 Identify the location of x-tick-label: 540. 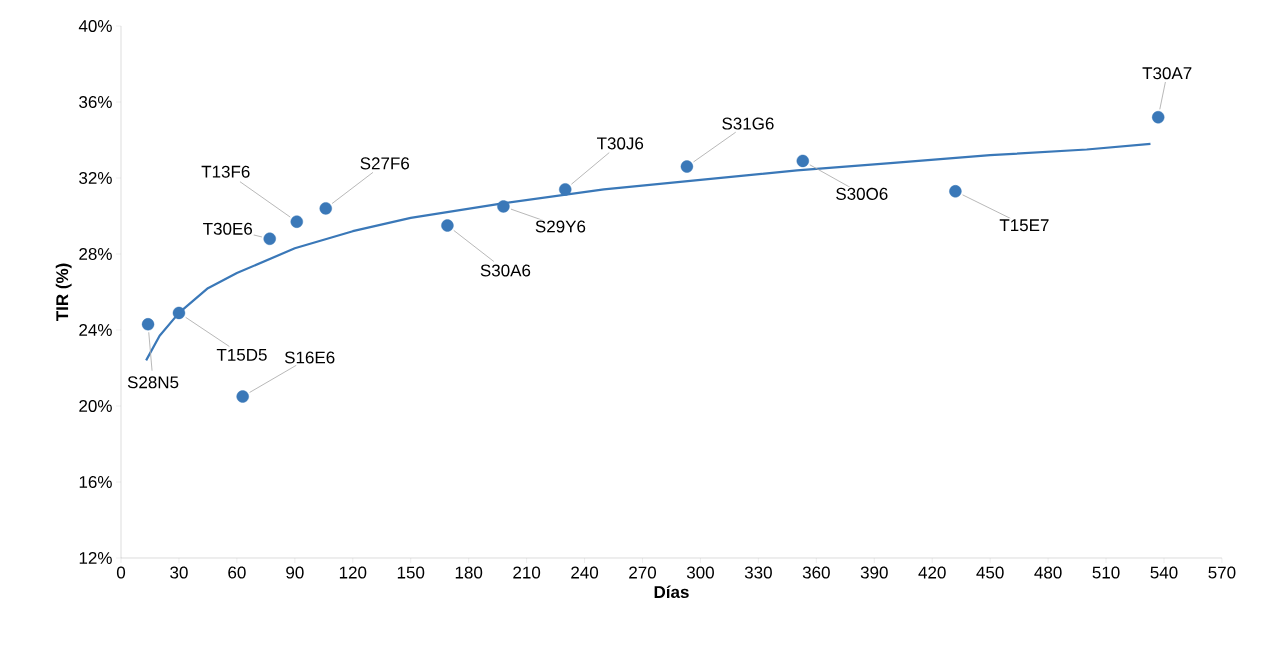
(1164, 572).